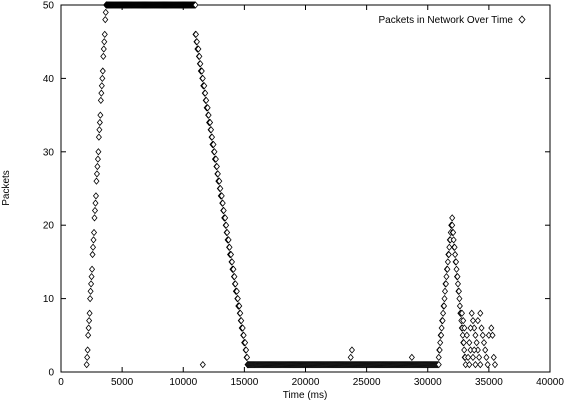 Image resolution: width=564 pixels, height=401 pixels. What do you see at coordinates (122, 382) in the screenshot?
I see `x-tick-label: 5000` at bounding box center [122, 382].